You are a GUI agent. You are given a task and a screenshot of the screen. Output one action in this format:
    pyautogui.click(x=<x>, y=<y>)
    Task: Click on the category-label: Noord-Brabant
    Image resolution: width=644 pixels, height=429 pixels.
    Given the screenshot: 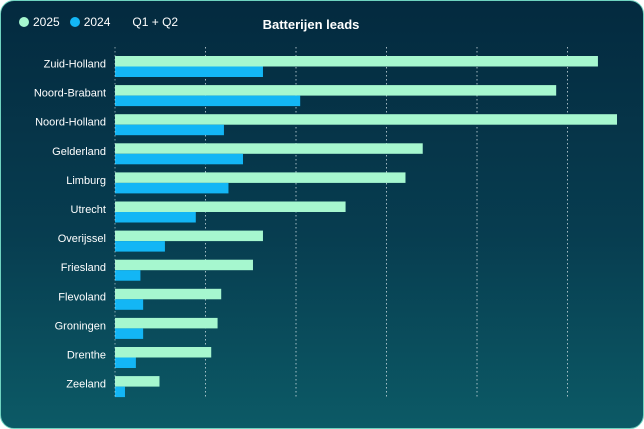 What is the action you would take?
    pyautogui.click(x=70, y=94)
    